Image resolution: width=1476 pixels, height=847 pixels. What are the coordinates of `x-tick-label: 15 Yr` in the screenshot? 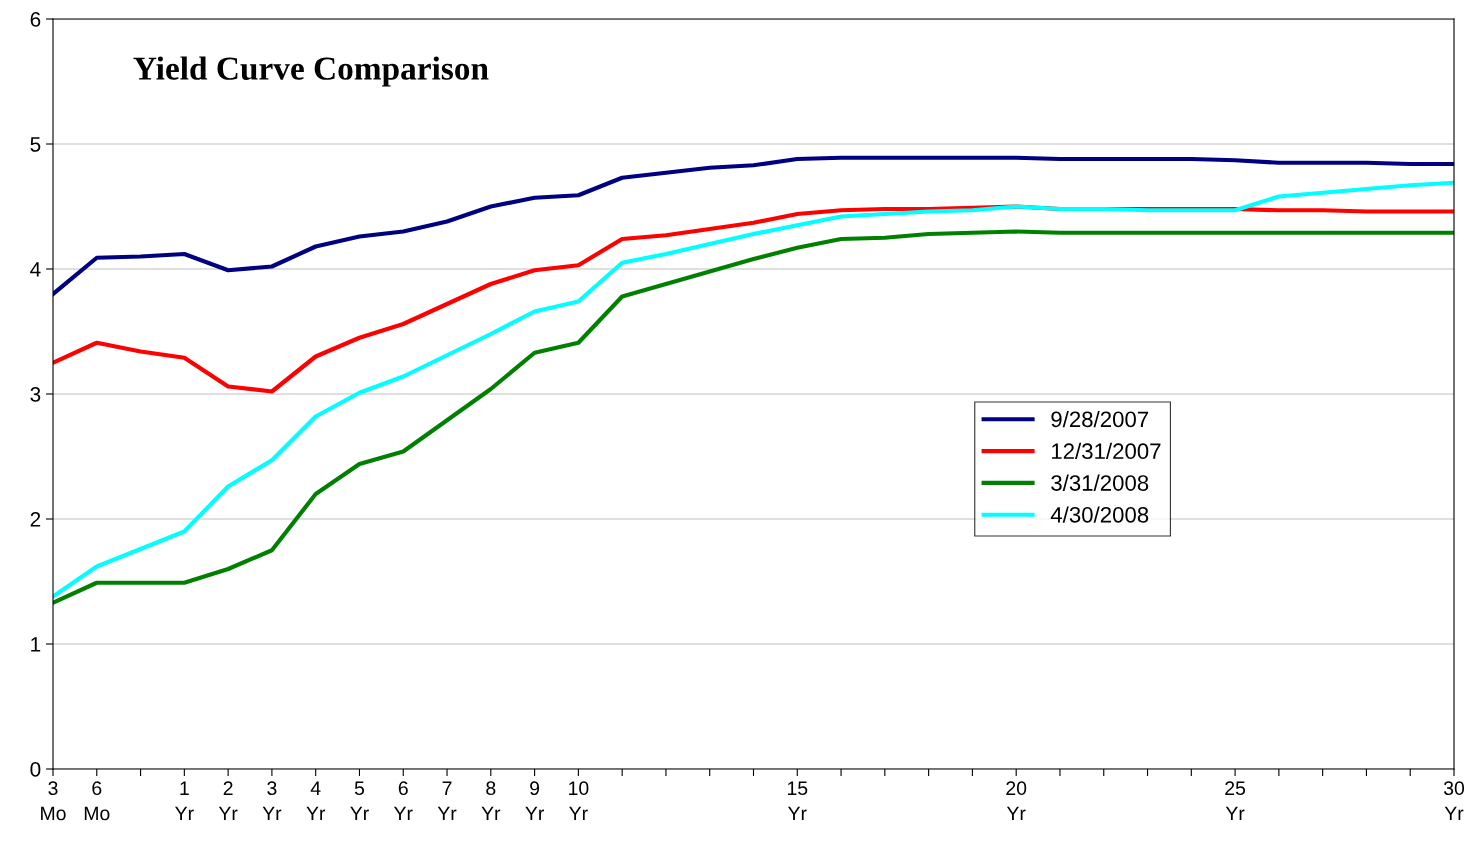 It's located at (797, 801).